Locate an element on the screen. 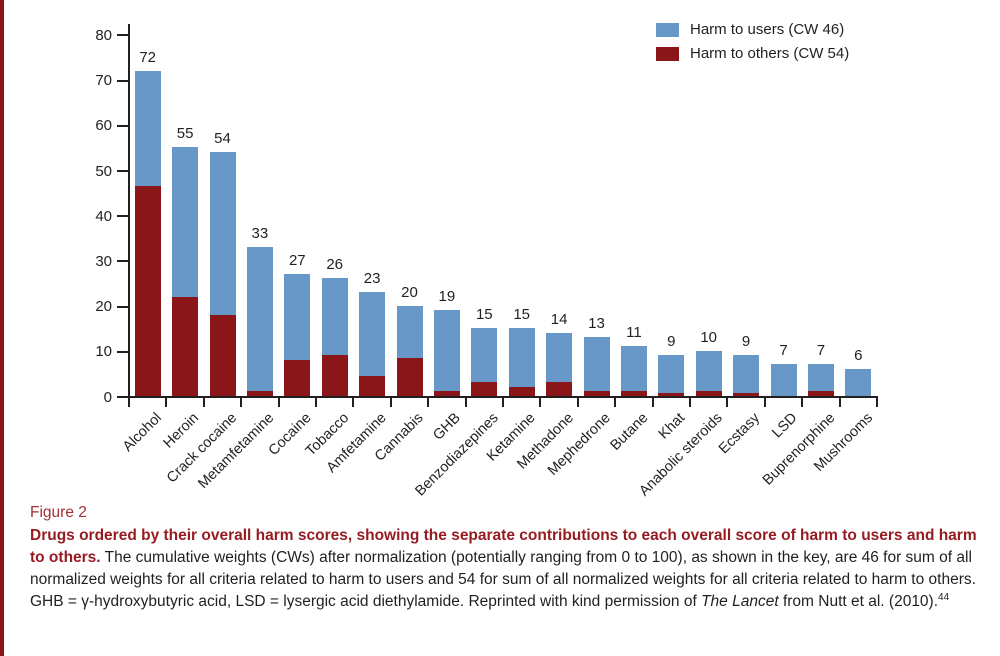 The width and height of the screenshot is (1000, 656). legend-label-others: Harm to others (CW 54) is located at coordinates (770, 53).